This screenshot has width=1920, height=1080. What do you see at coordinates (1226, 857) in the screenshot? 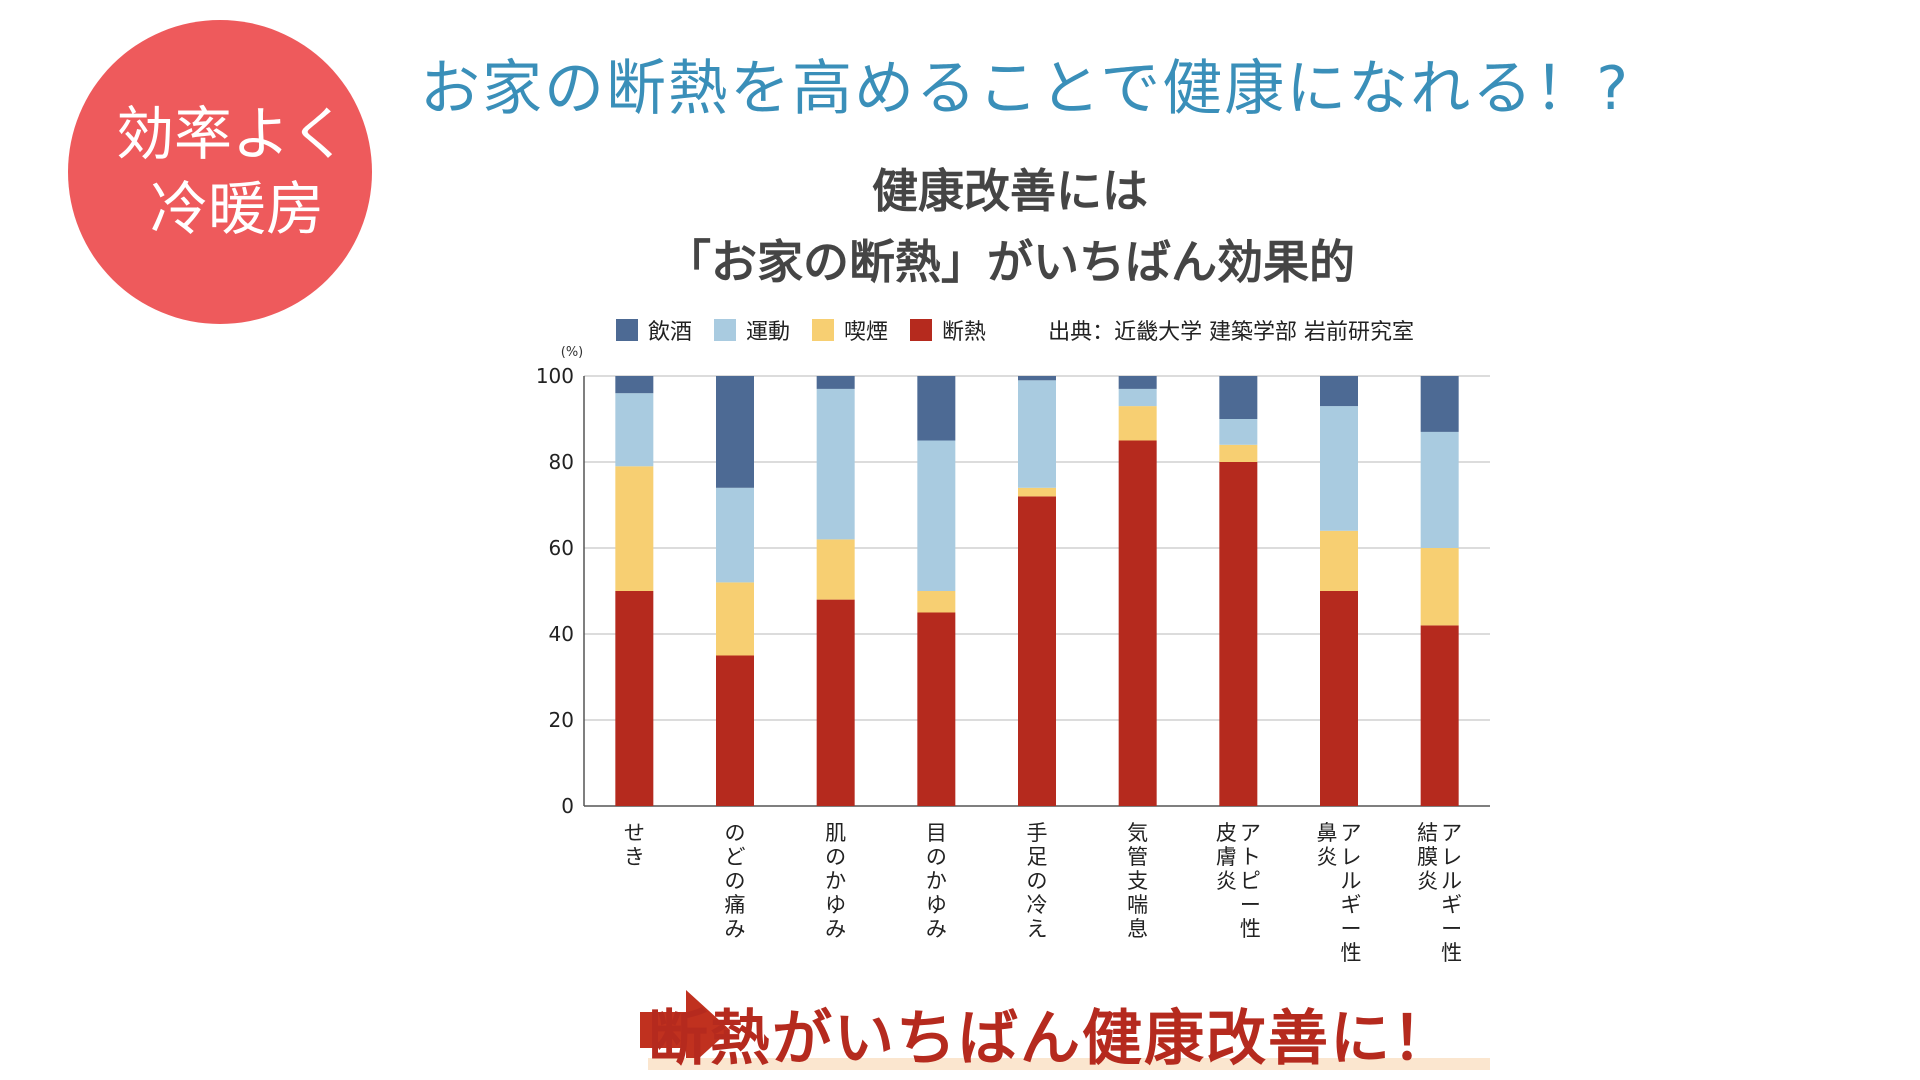
I see `x-category-label: 膚` at bounding box center [1226, 857].